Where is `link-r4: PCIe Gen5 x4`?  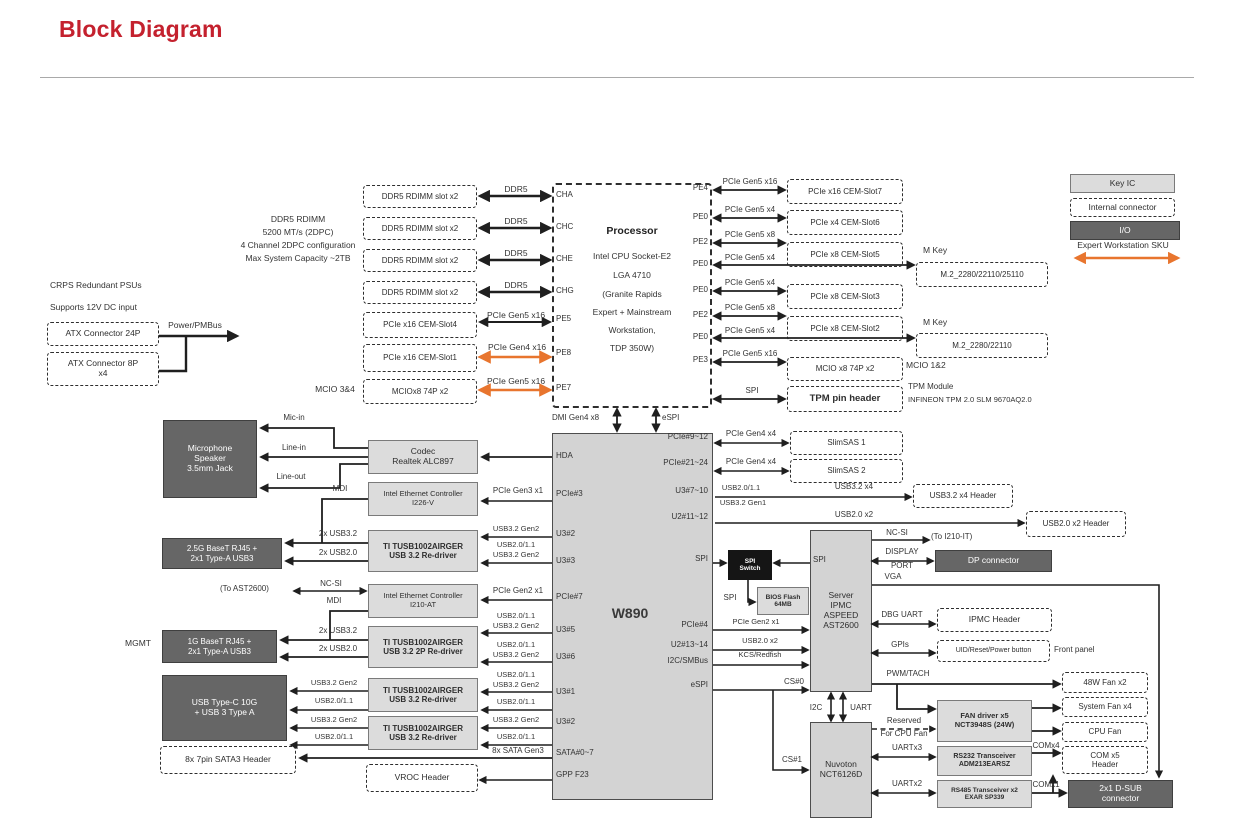 link-r4: PCIe Gen5 x4 is located at coordinates (750, 257).